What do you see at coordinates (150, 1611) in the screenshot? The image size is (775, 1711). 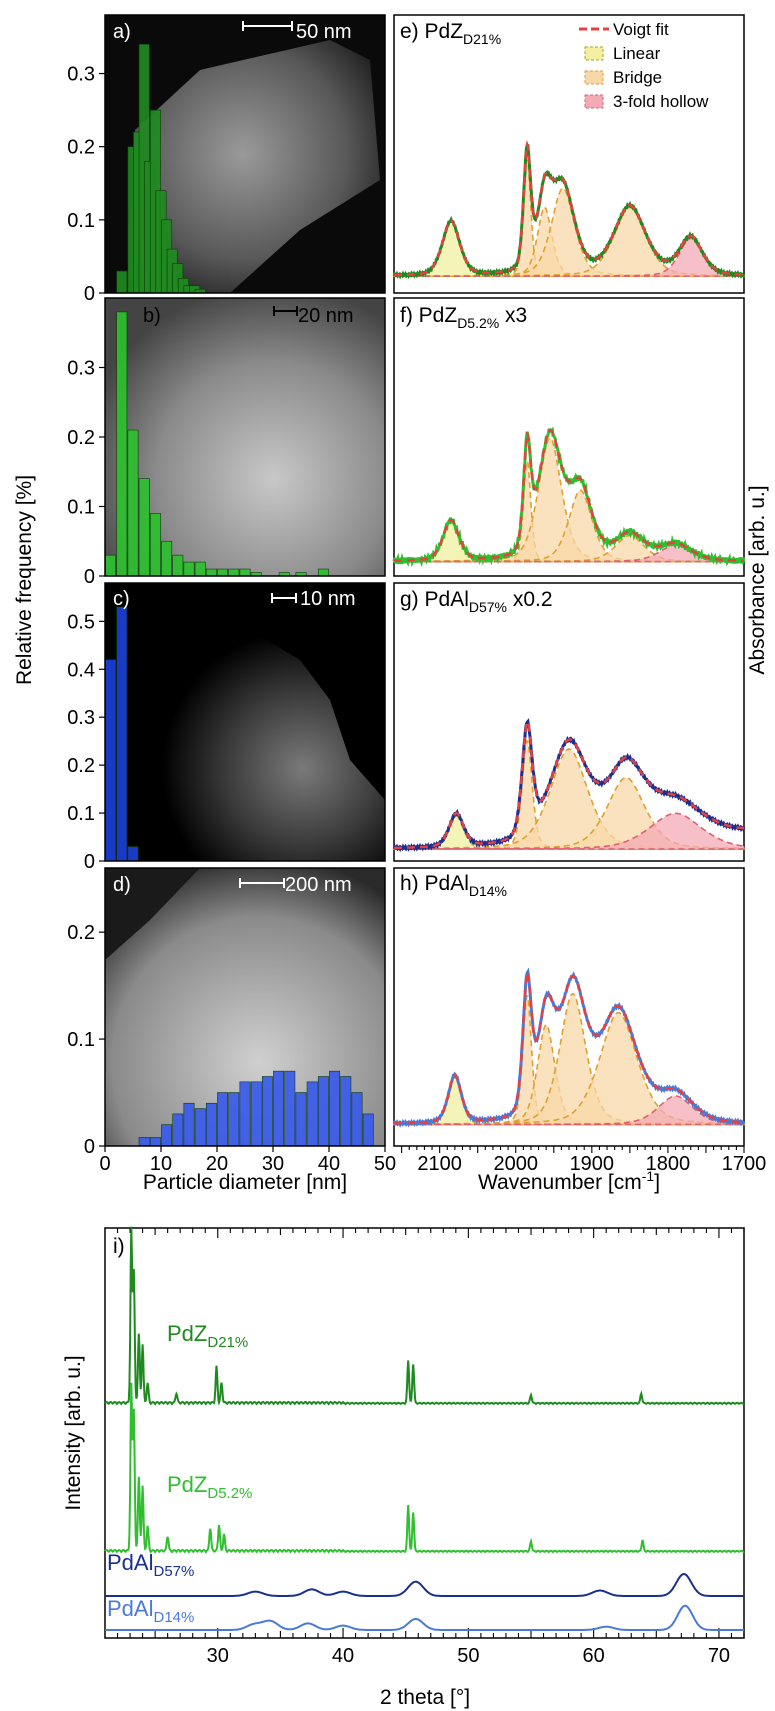 I see `xrd-label-pdal-d14: PdAlD14%` at bounding box center [150, 1611].